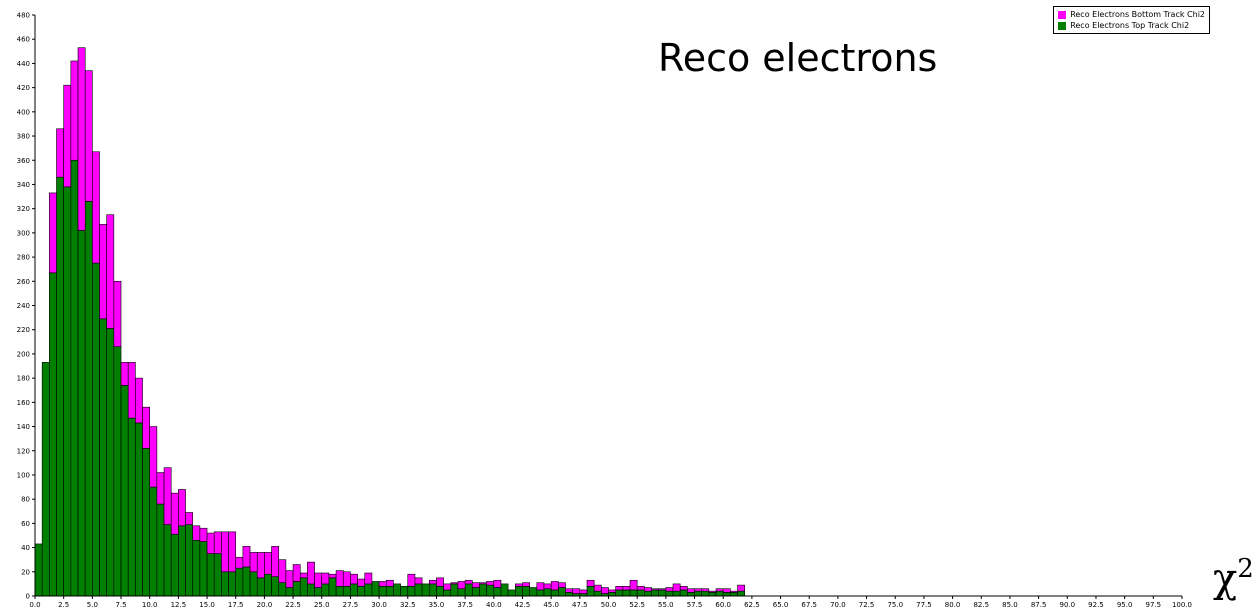 The height and width of the screenshot is (613, 1258). I want to click on x-tick-label: 87.5, so click(1039, 605).